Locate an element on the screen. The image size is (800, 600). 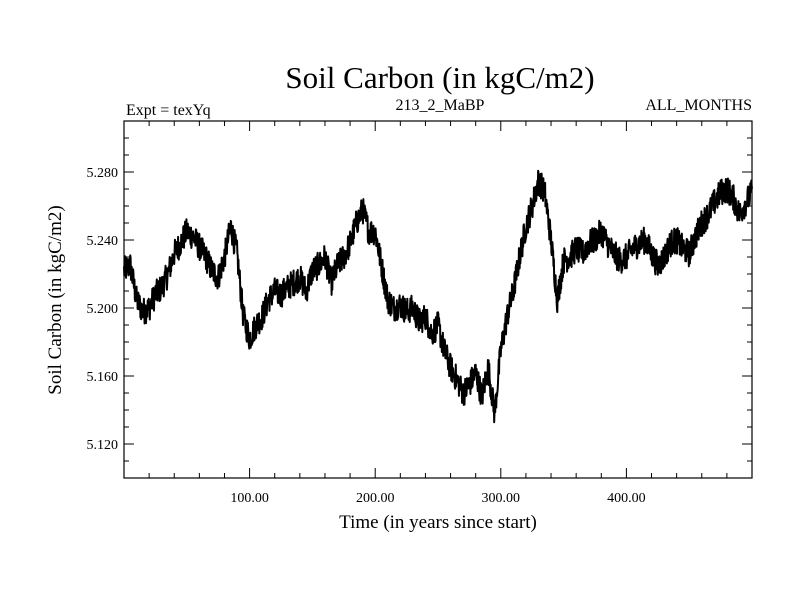
chart-subtitle-right: ALL_MONTHS is located at coordinates (698, 105).